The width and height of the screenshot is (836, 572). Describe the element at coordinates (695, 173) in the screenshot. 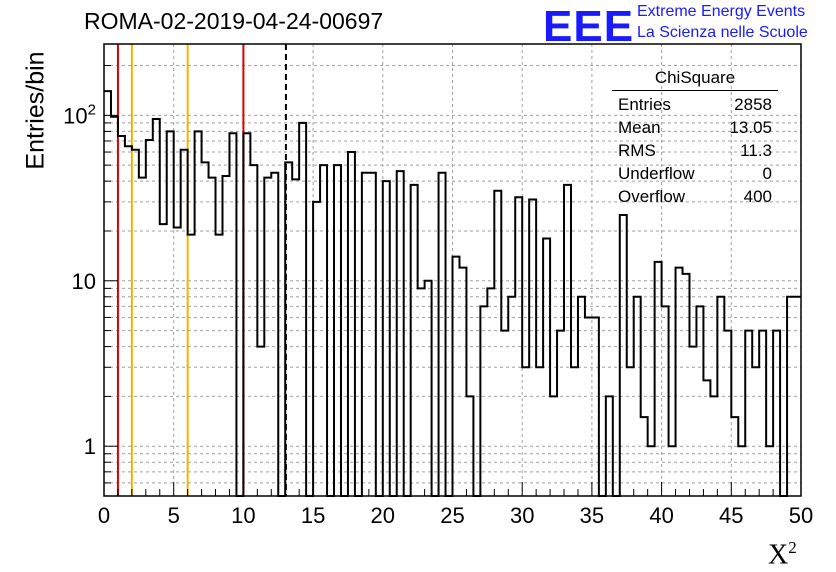

I see `stats-row-underflow: Underflow 0` at that location.